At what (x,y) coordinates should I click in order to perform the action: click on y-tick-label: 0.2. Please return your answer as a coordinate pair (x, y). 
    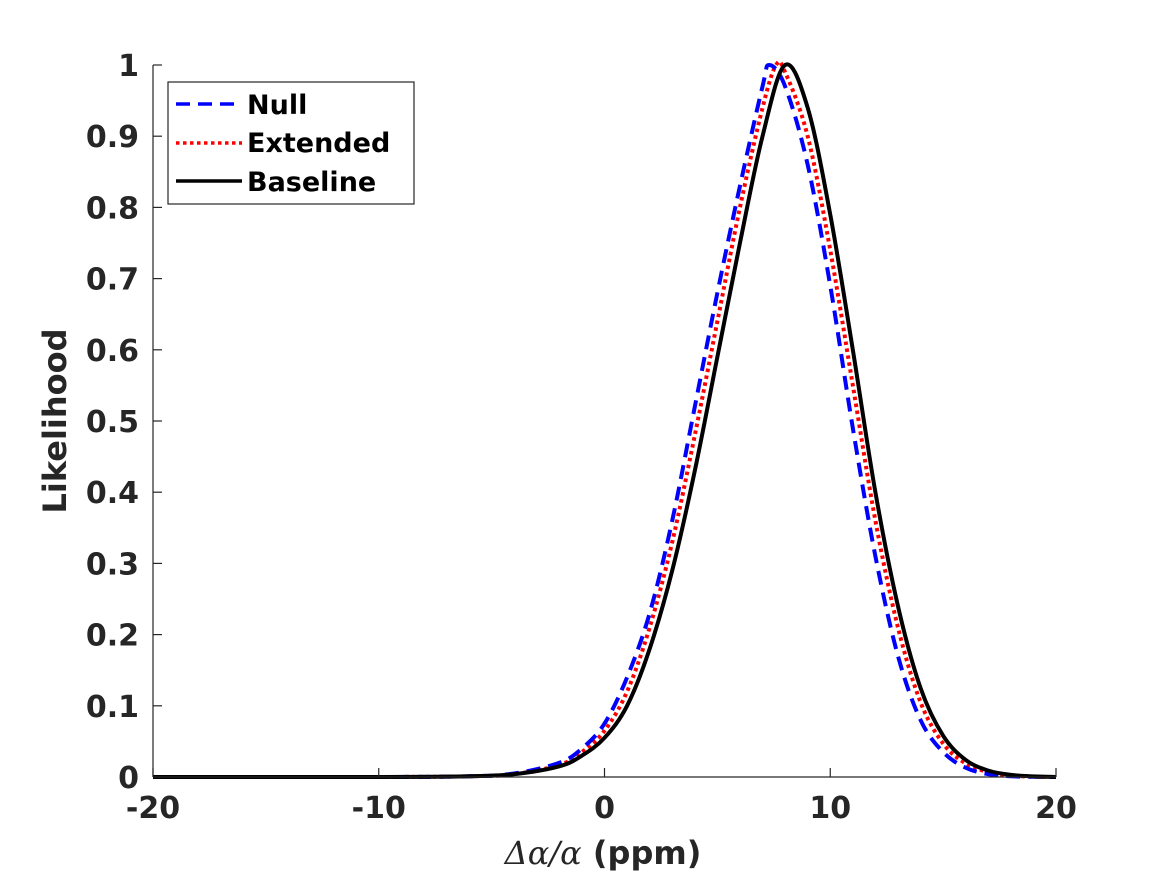
    Looking at the image, I should click on (112, 636).